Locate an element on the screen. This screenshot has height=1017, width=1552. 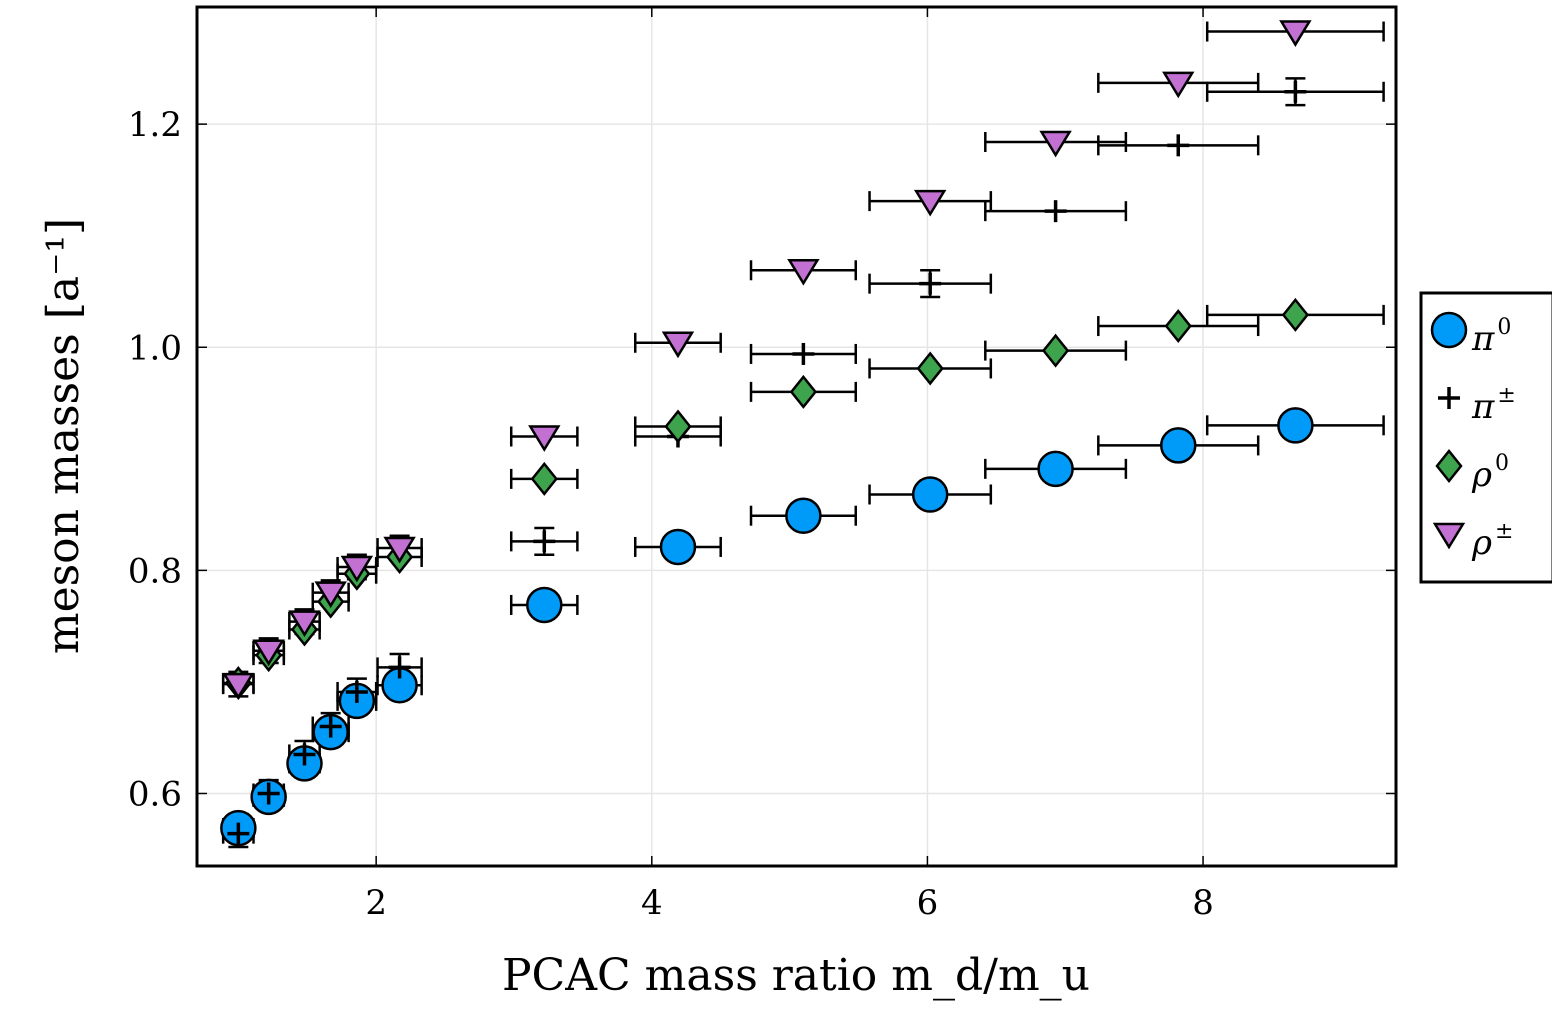
x-tick-label: 2 is located at coordinates (376, 903).